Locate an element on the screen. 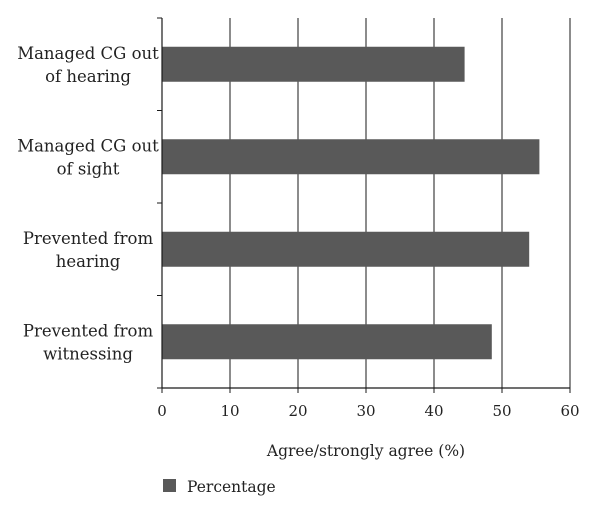 Image resolution: width=600 pixels, height=517 pixels. category-label-1-line-2: of hearing is located at coordinates (88, 76).